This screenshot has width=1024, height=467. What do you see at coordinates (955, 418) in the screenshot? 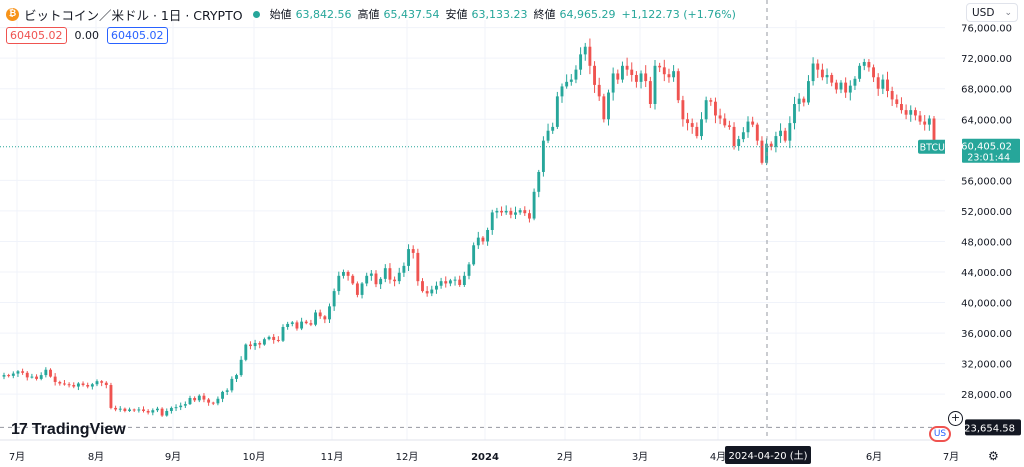
I see `add-plus-icon: +` at bounding box center [955, 418].